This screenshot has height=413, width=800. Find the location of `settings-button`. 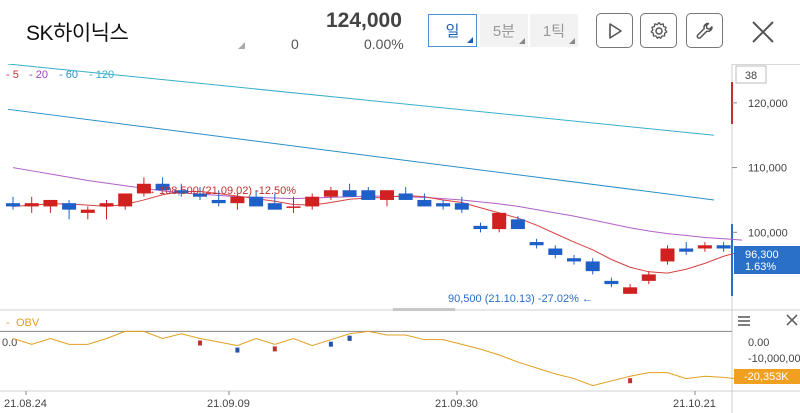

settings-button is located at coordinates (658, 30).